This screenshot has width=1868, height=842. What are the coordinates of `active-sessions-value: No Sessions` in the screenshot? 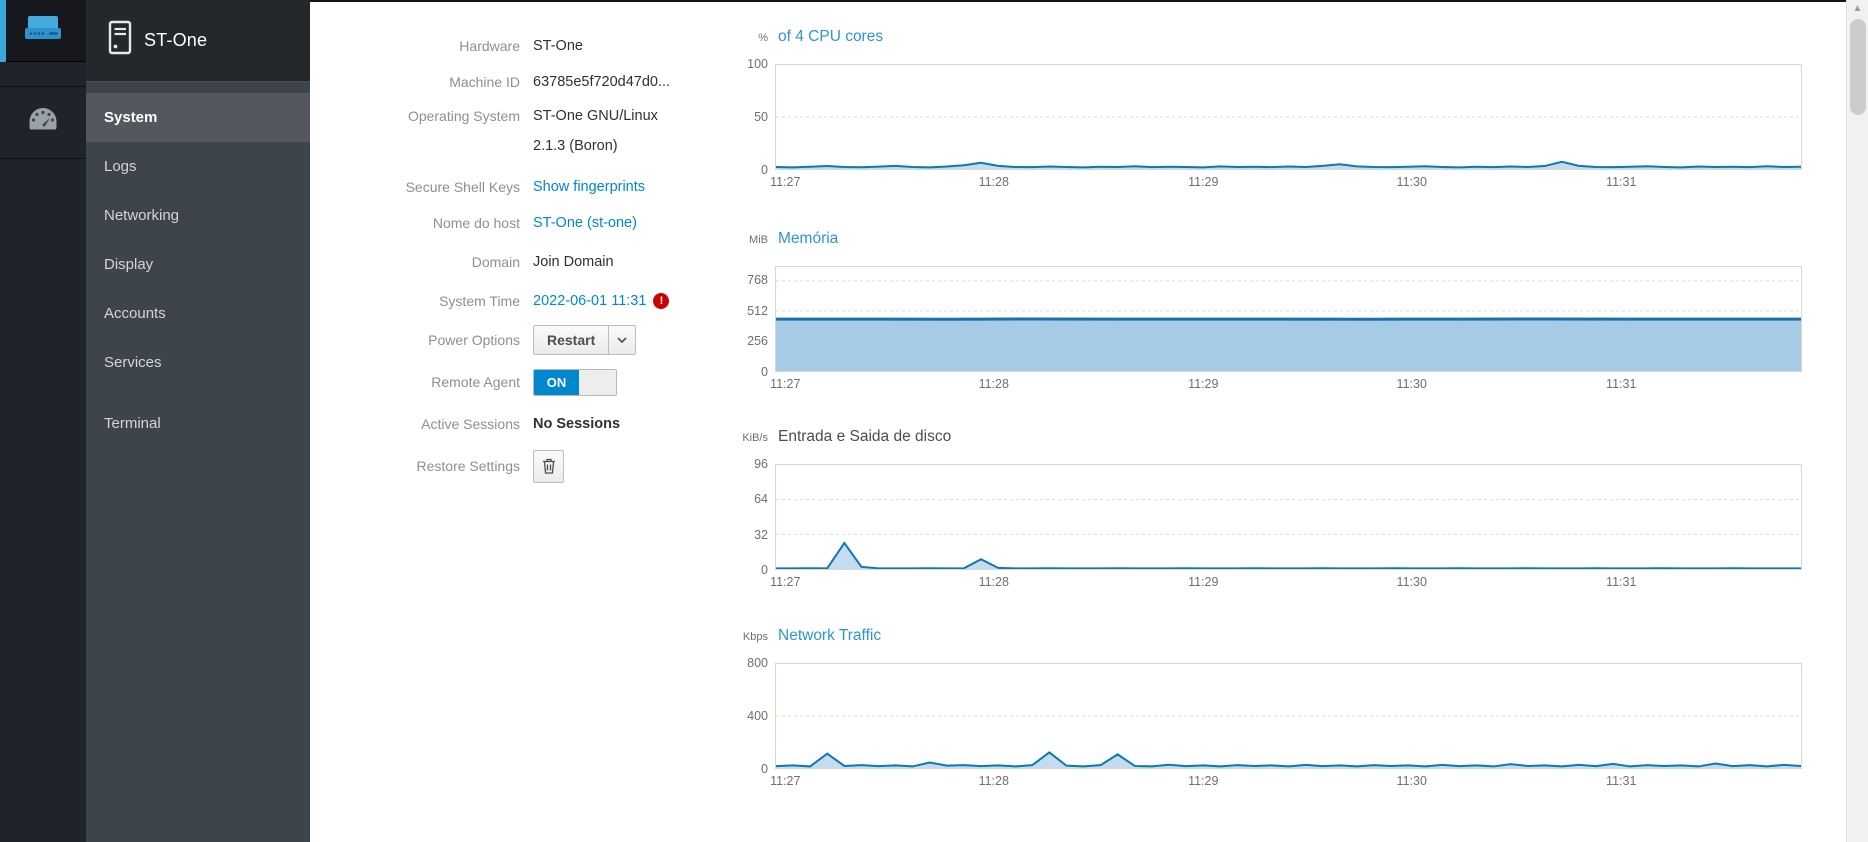 It's located at (577, 424).